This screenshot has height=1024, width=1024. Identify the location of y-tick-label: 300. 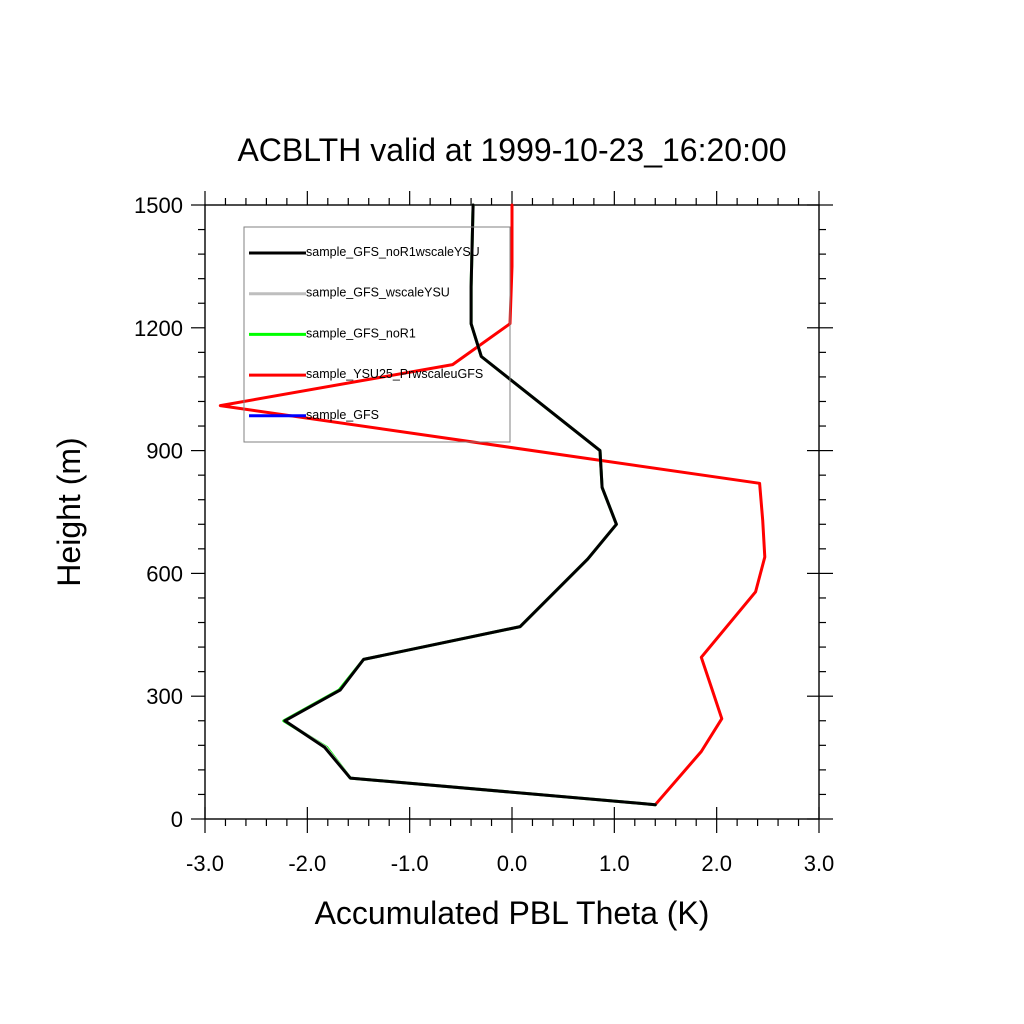
(164, 696).